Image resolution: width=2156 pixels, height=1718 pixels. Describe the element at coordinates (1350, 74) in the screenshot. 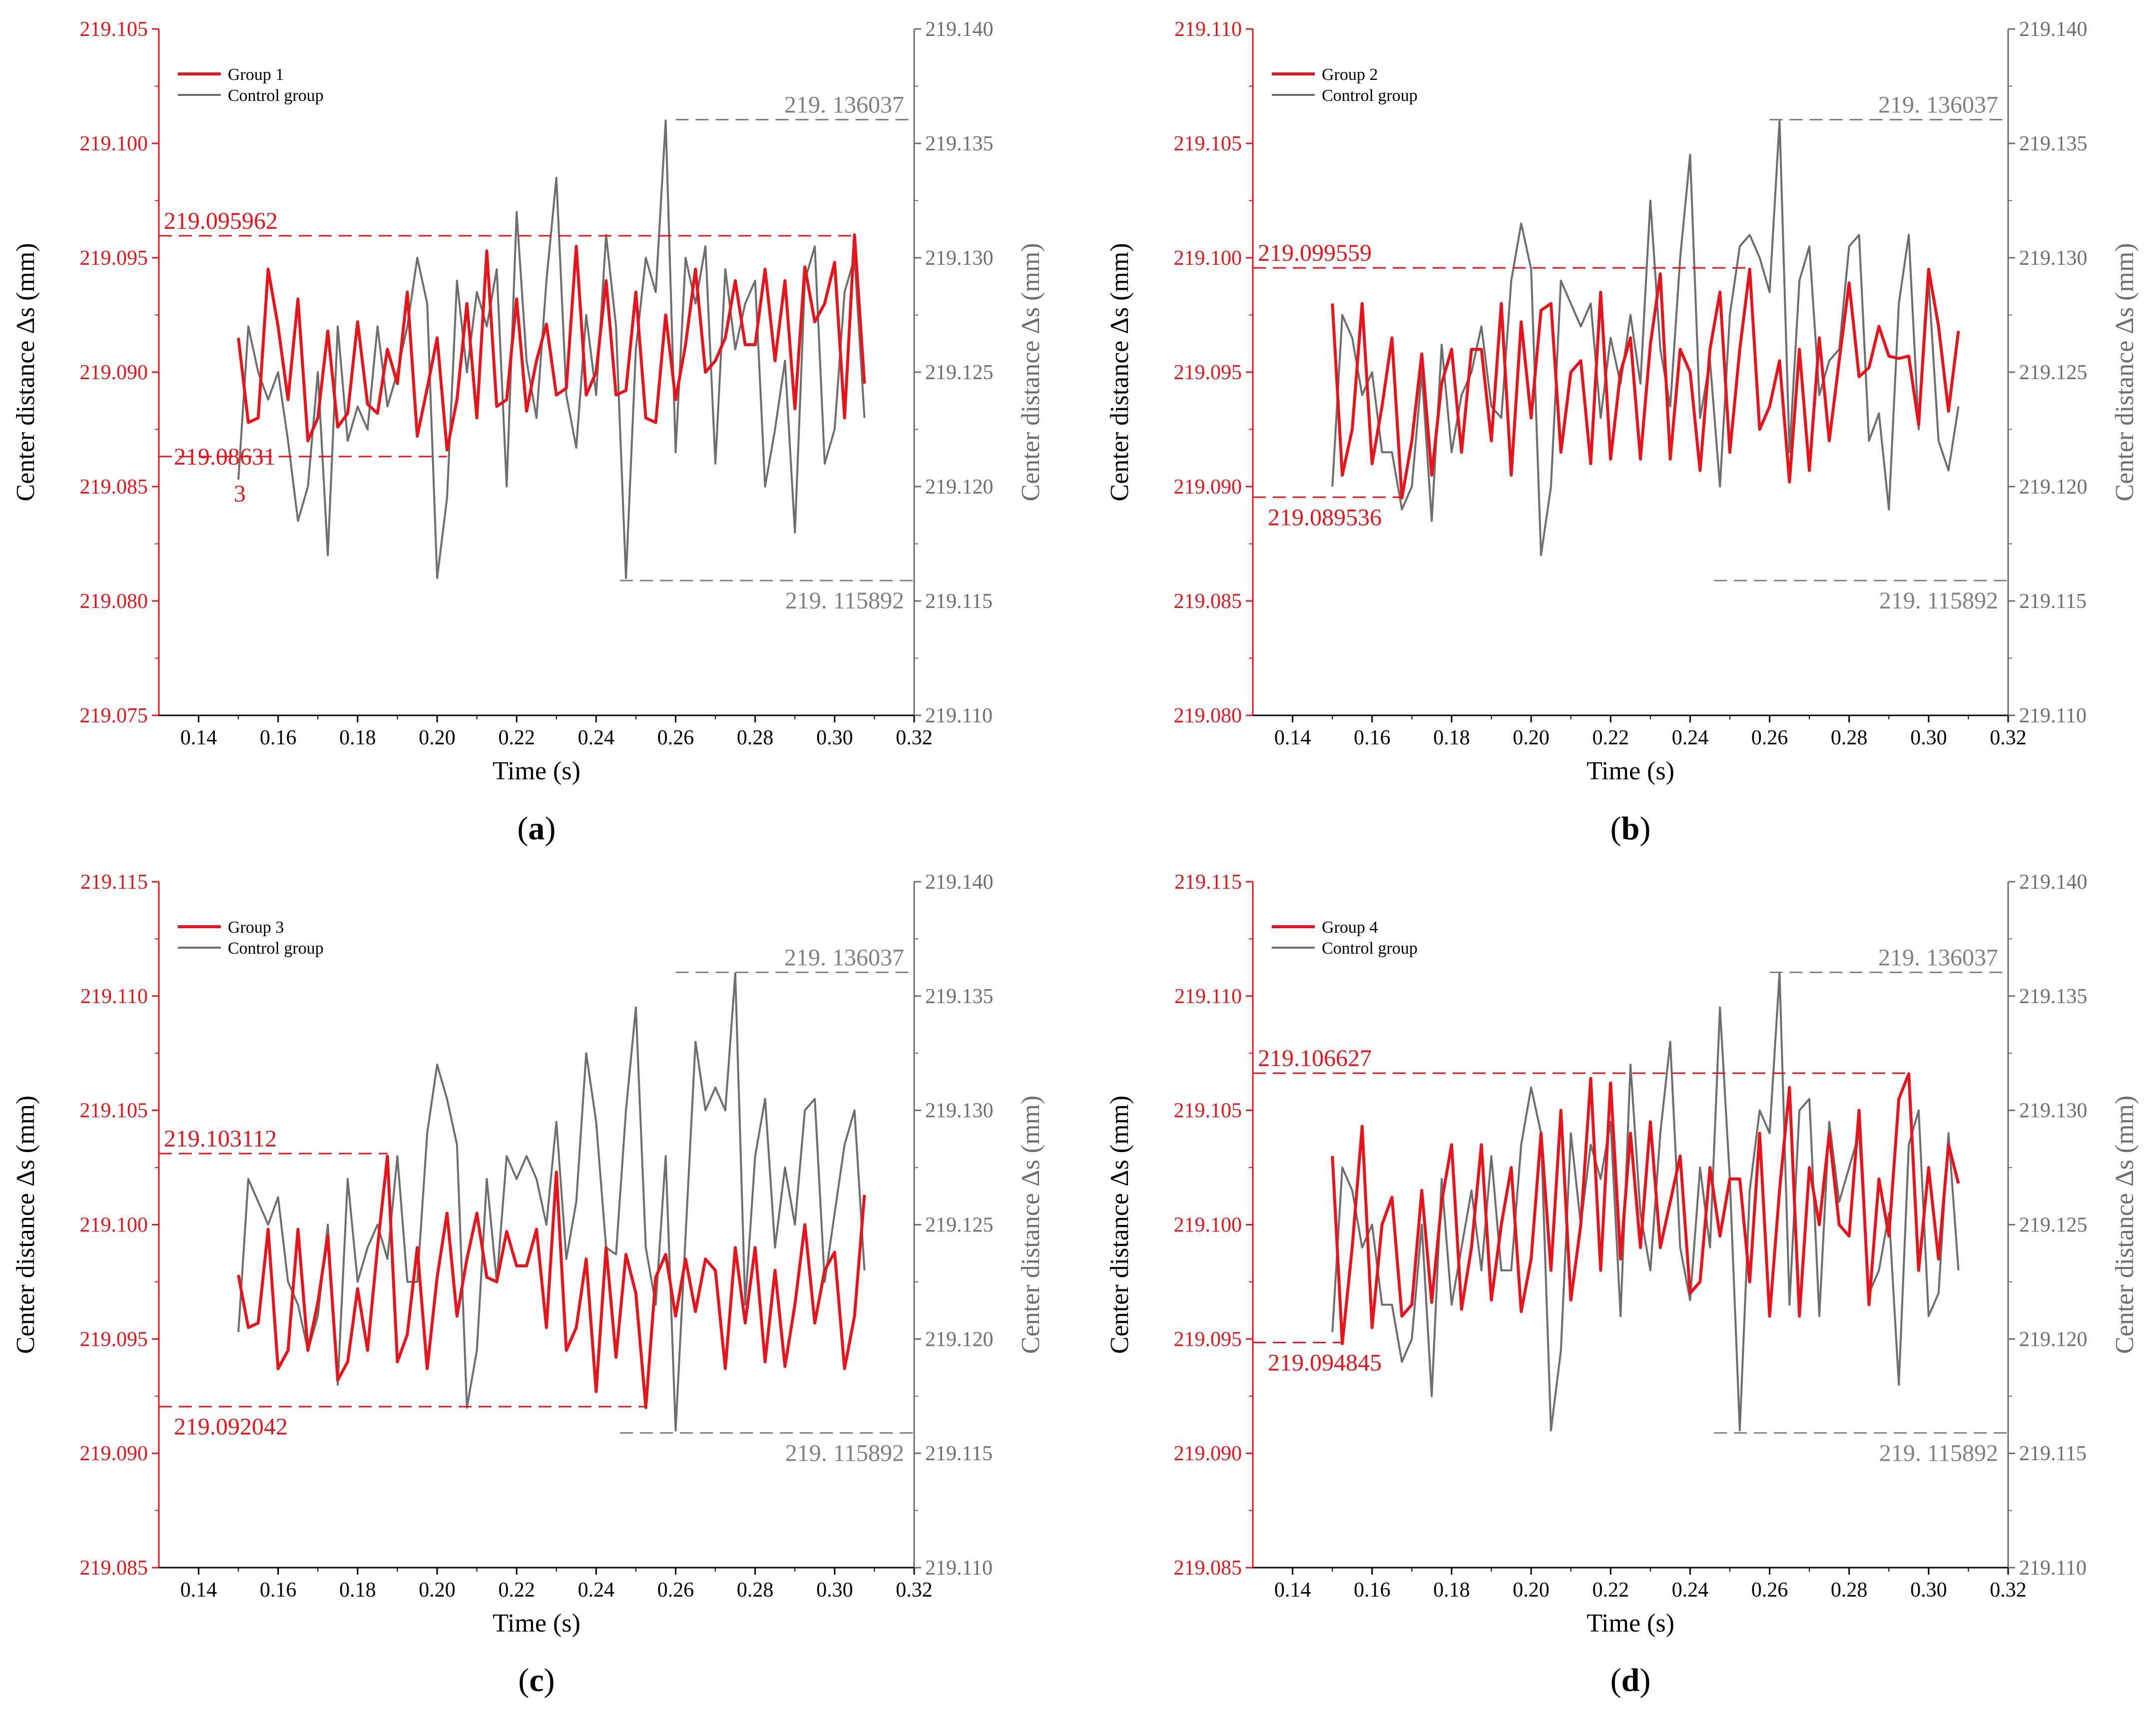

I see `legend-group-label: Group 2` at that location.